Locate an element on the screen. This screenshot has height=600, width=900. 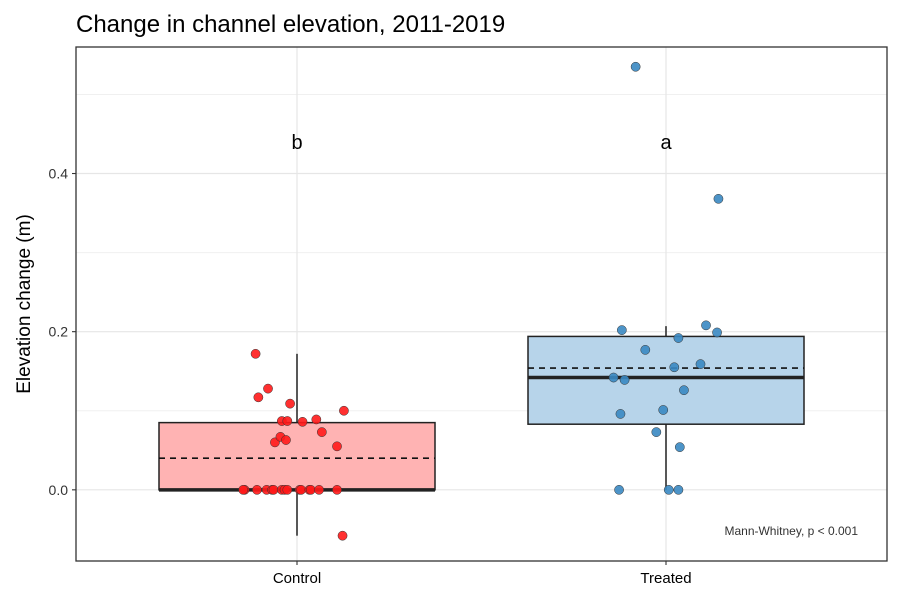
significance-letter-control: b is located at coordinates (296, 143).